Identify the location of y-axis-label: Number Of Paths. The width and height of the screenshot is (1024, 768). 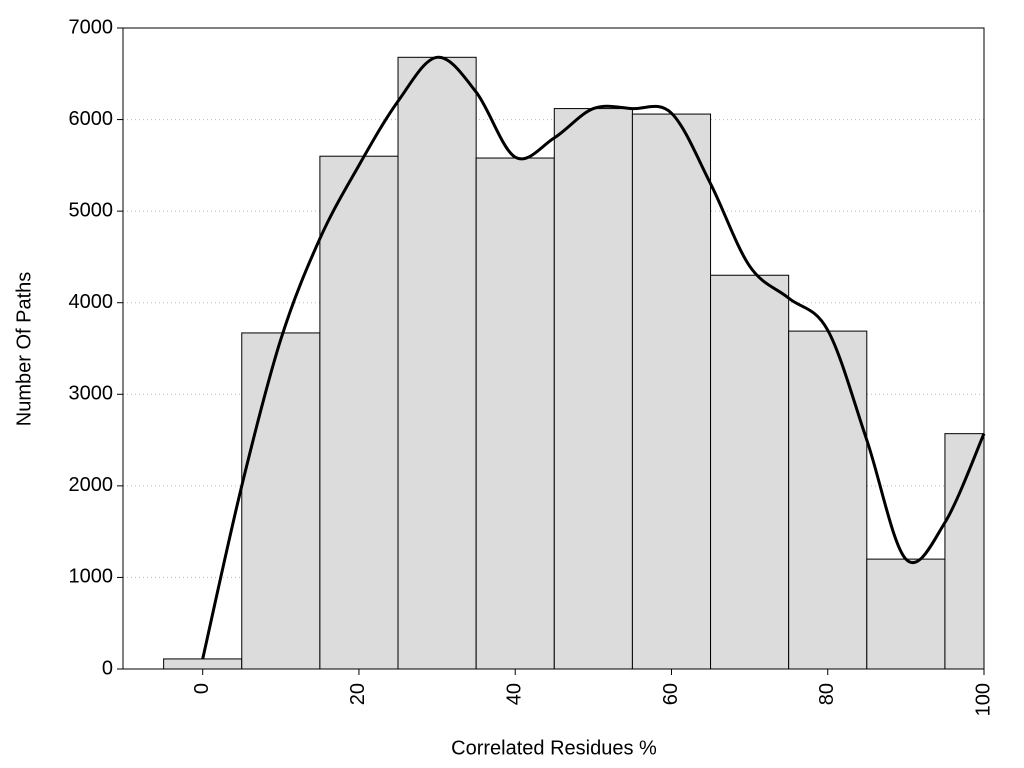
(24, 349).